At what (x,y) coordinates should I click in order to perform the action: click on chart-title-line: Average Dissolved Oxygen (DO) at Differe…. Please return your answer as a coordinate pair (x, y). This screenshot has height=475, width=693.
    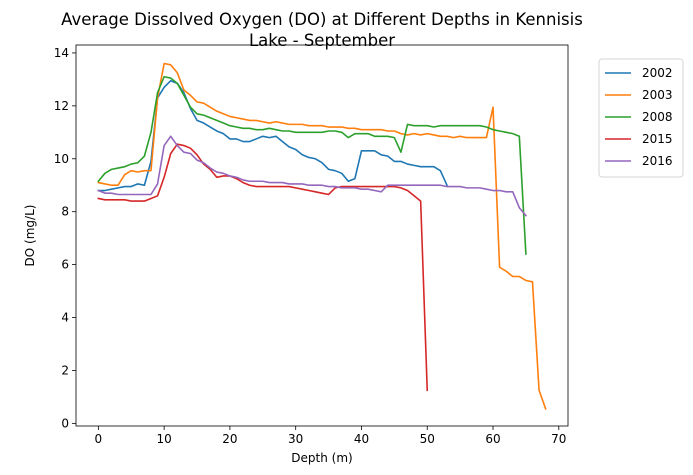
    Looking at the image, I should click on (322, 19).